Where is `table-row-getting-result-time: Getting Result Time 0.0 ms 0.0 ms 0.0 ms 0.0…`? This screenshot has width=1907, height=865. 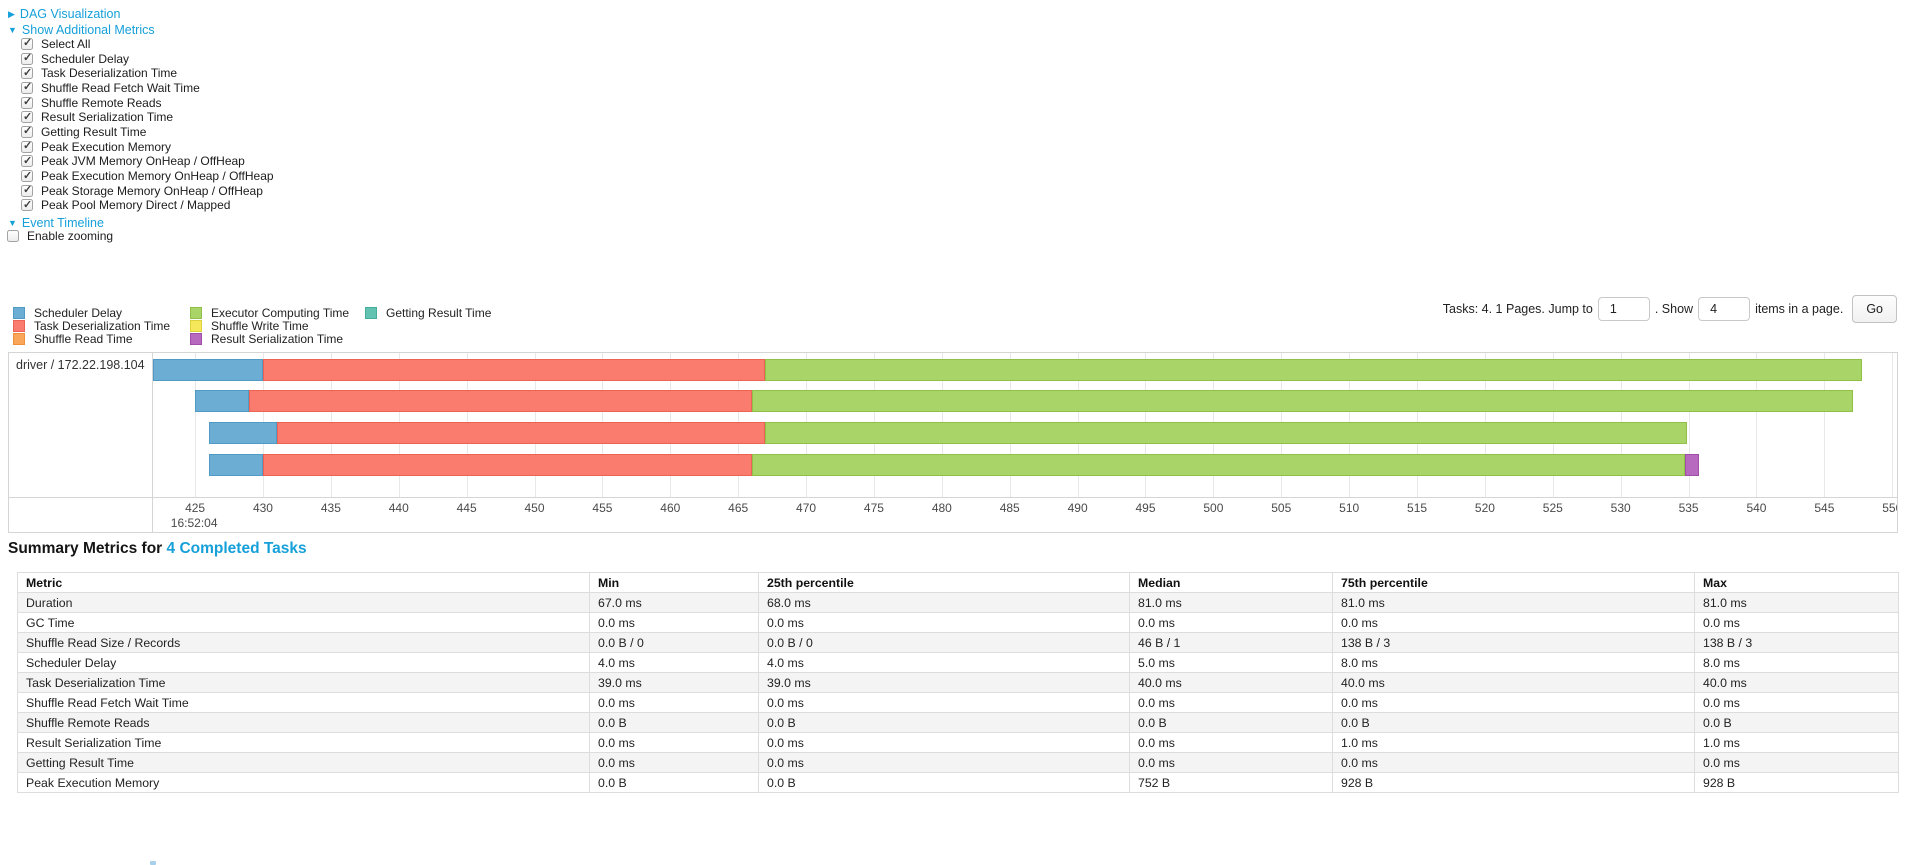
table-row-getting-result-time: Getting Result Time 0.0 ms 0.0 ms 0.0 ms 0.0… is located at coordinates (958, 762).